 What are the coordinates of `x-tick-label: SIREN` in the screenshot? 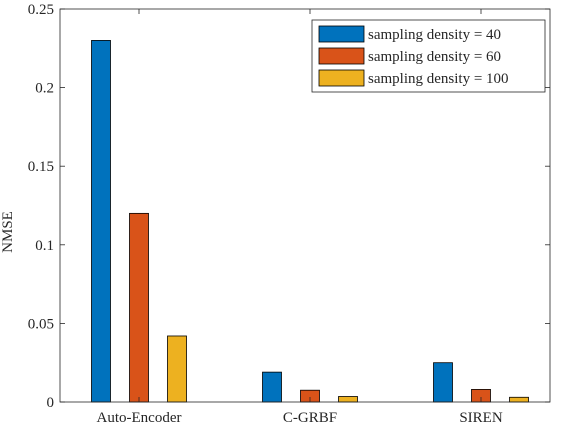 It's located at (481, 417).